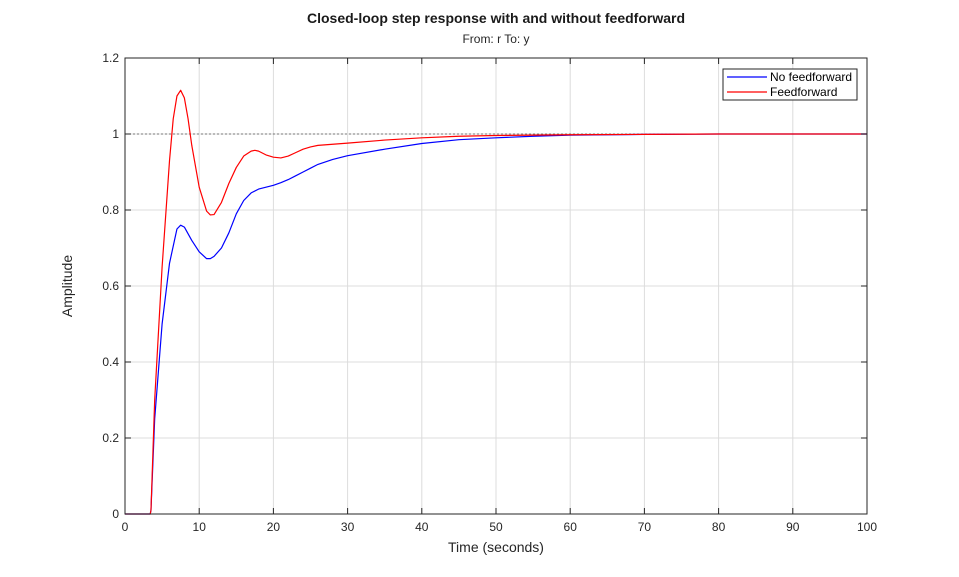 The width and height of the screenshot is (959, 577). Describe the element at coordinates (125, 527) in the screenshot. I see `x-tick-label: 0` at that location.